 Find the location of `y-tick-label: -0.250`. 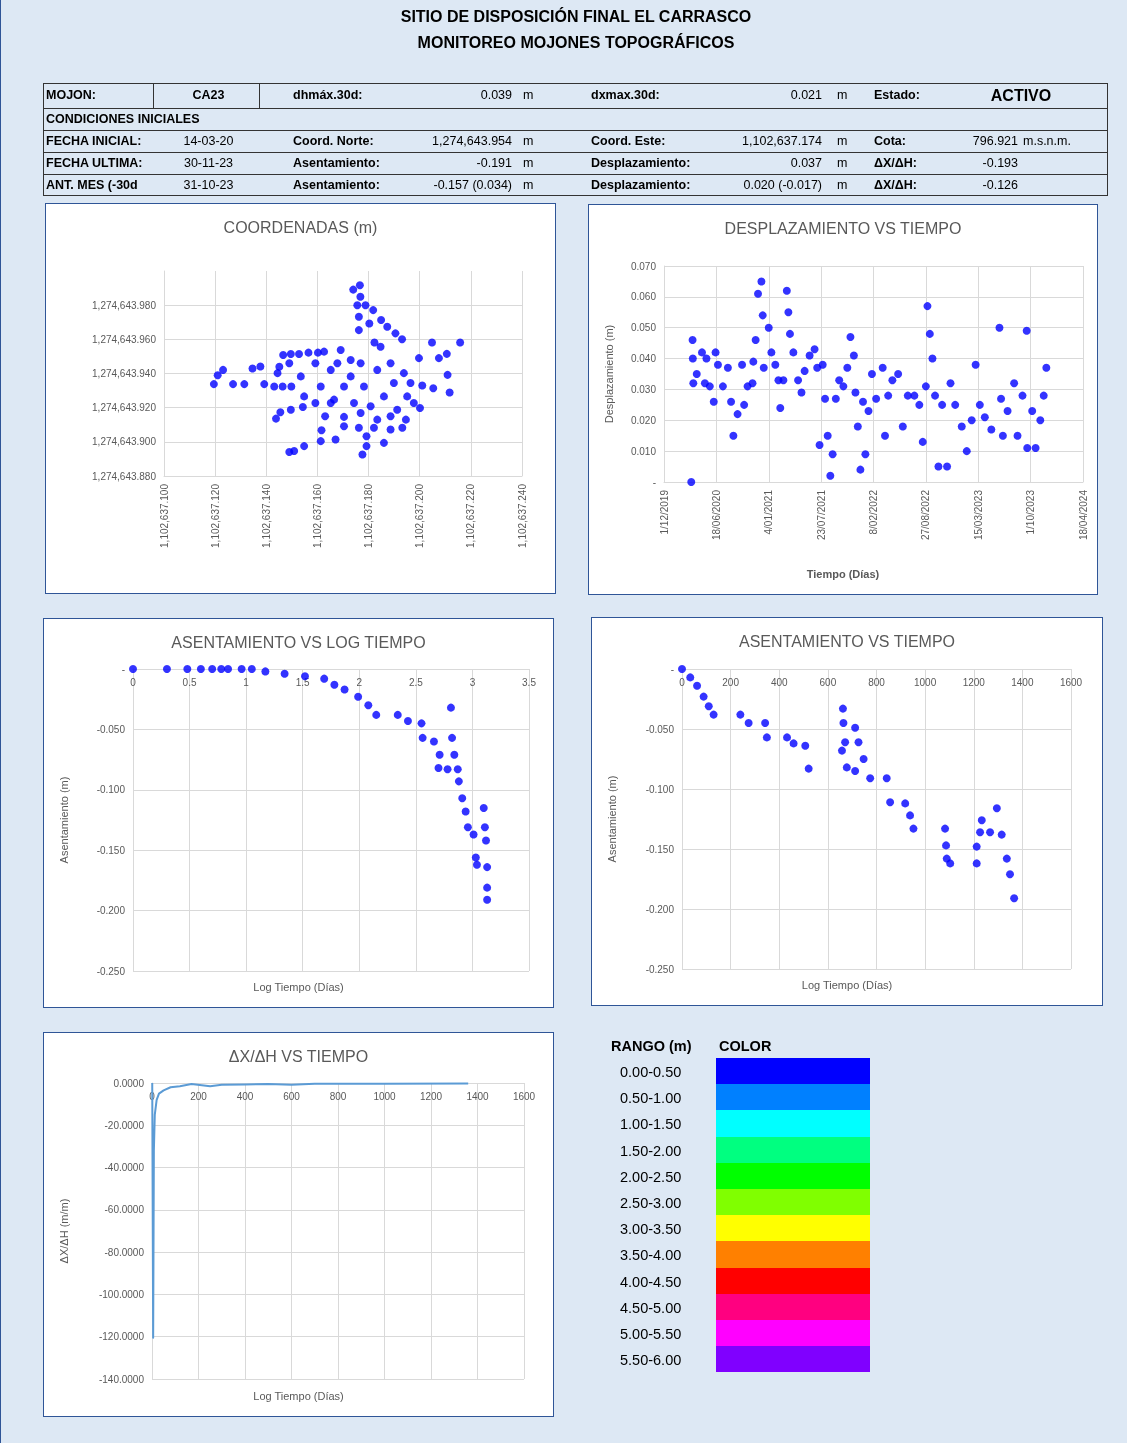

y-tick-label: -0.250 is located at coordinates (660, 969).